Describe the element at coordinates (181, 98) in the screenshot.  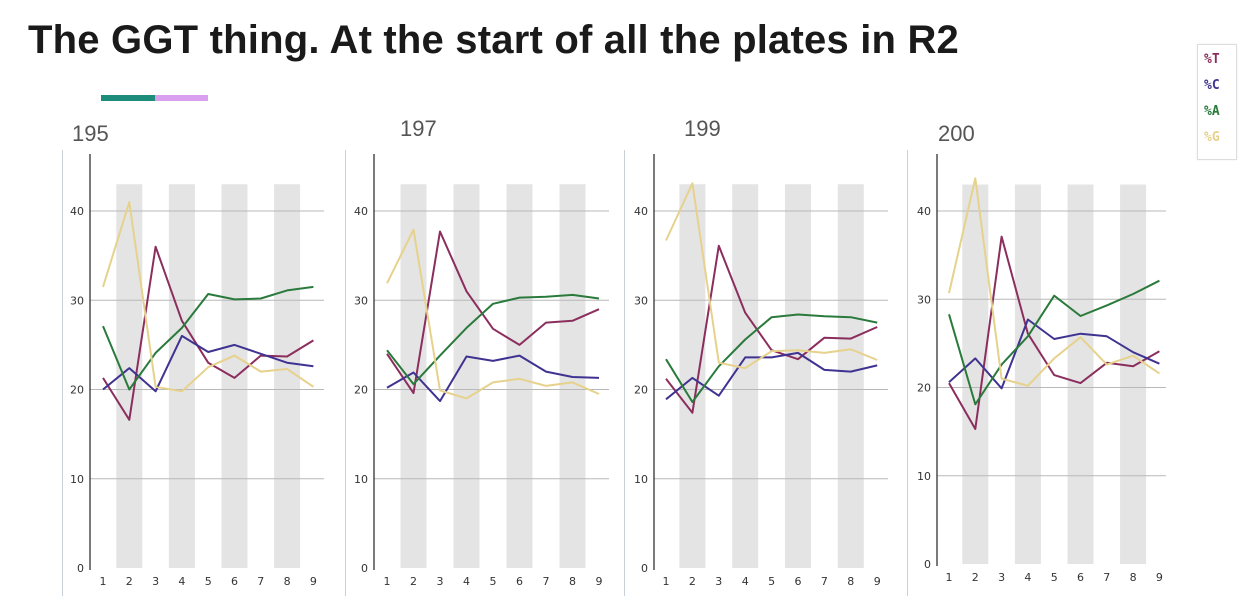
I see `title-accent-bar-lilac` at that location.